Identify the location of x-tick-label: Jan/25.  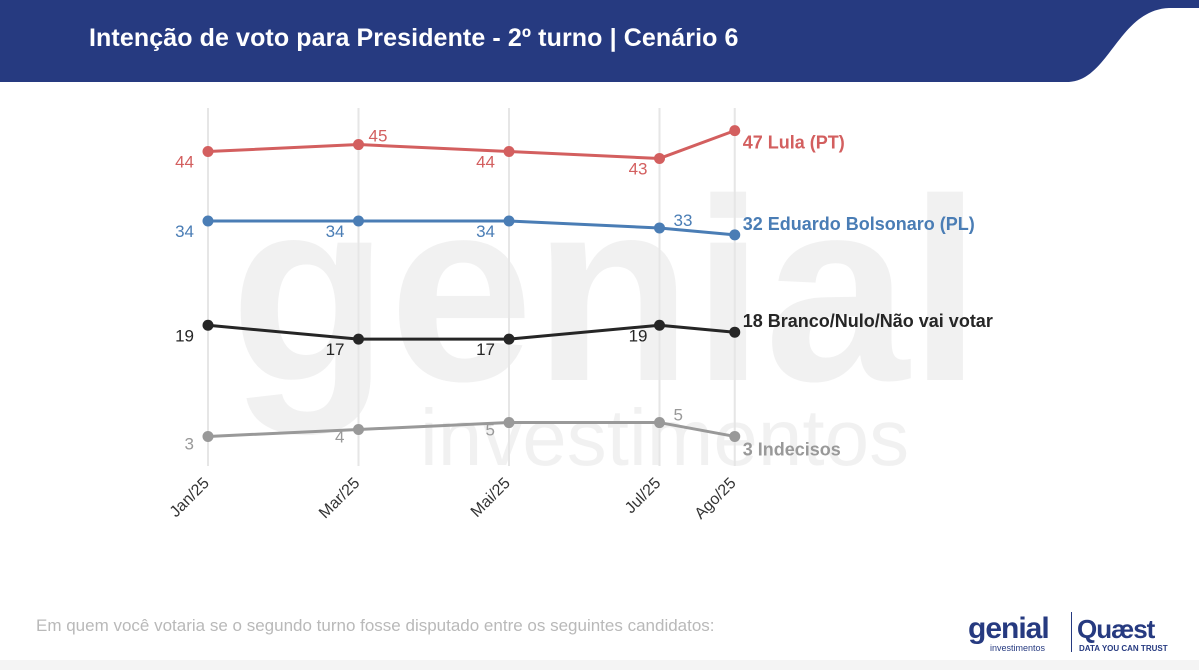
(190, 498).